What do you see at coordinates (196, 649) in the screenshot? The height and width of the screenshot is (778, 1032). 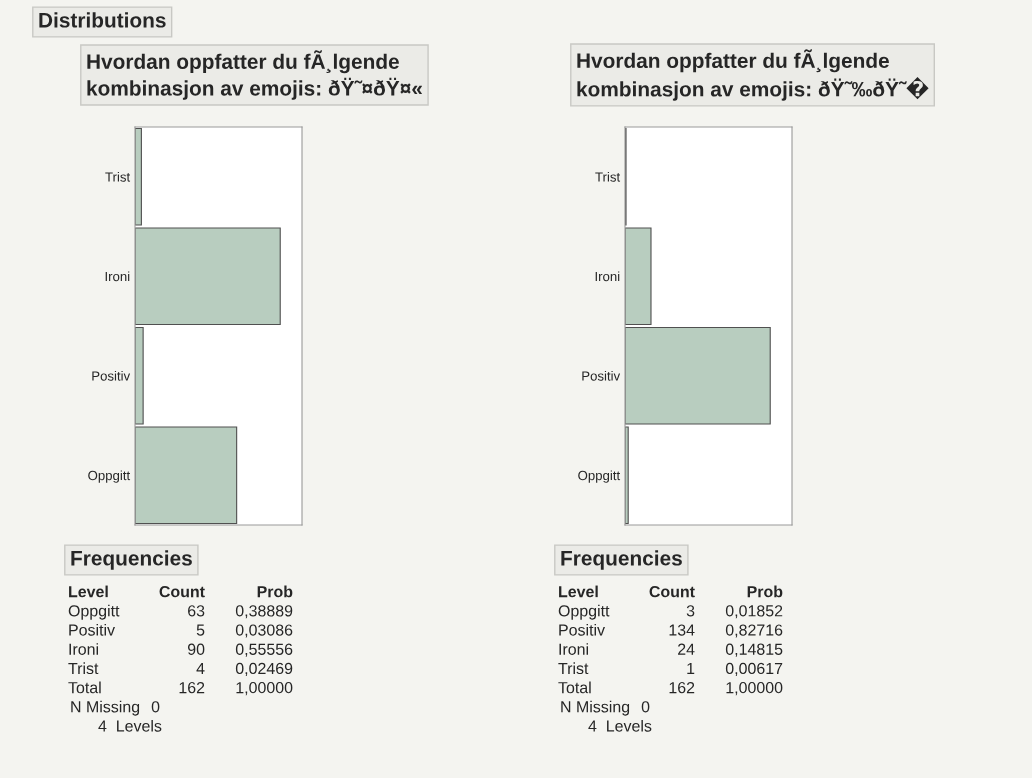 I see `text: 90` at bounding box center [196, 649].